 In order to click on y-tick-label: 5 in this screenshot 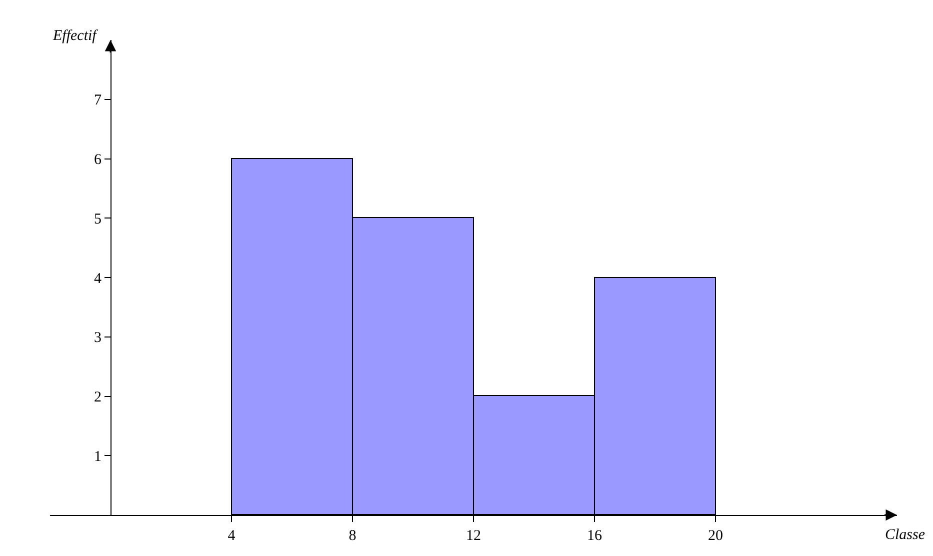, I will do `click(98, 219)`.